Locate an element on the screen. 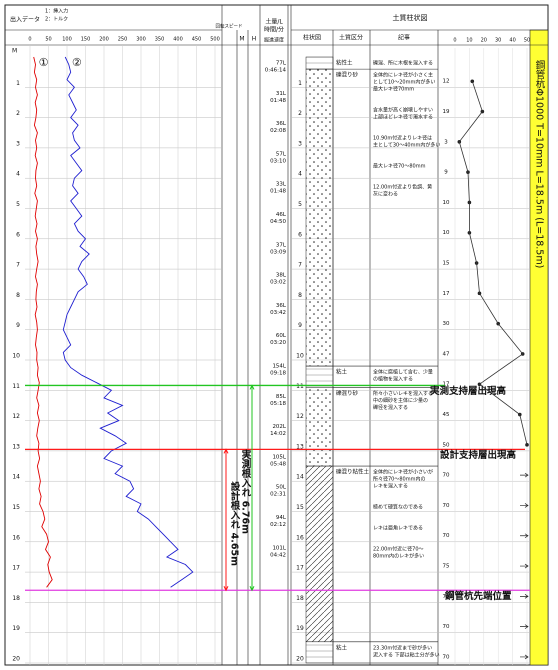  n-tick-label: 10 is located at coordinates (469, 41).